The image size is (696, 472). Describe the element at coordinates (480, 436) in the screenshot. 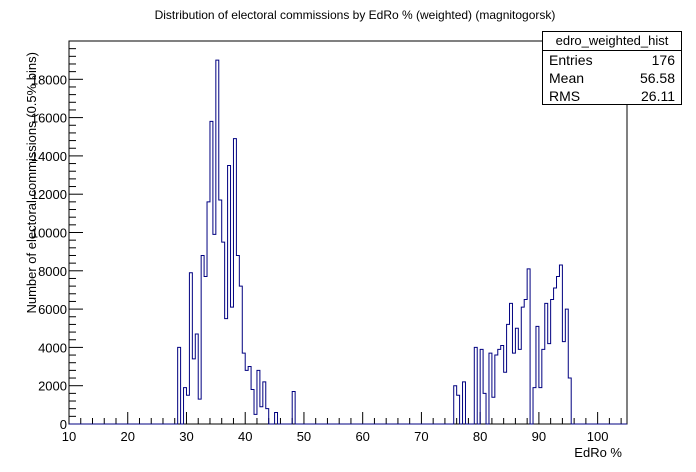

I see `x-tick-label: 80` at that location.